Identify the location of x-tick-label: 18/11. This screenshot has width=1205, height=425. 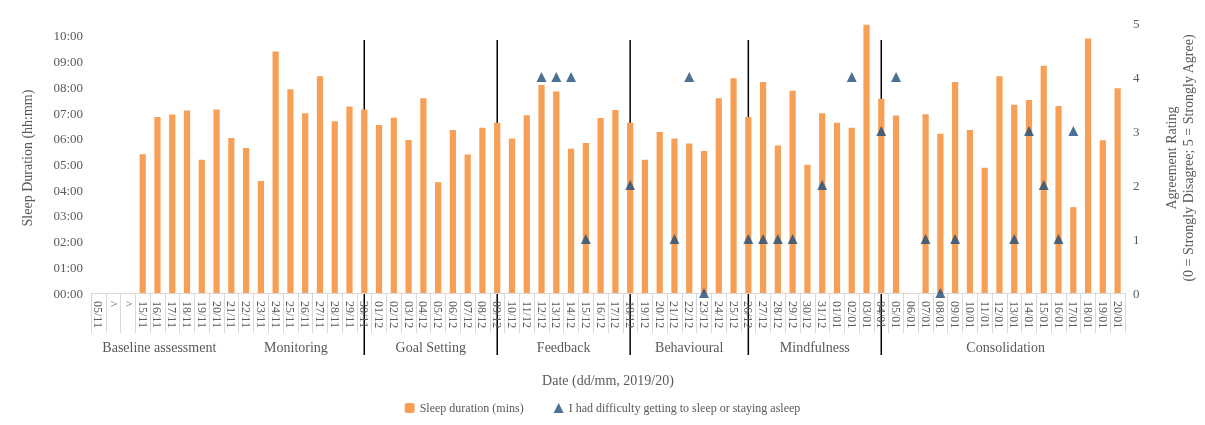
(187, 314).